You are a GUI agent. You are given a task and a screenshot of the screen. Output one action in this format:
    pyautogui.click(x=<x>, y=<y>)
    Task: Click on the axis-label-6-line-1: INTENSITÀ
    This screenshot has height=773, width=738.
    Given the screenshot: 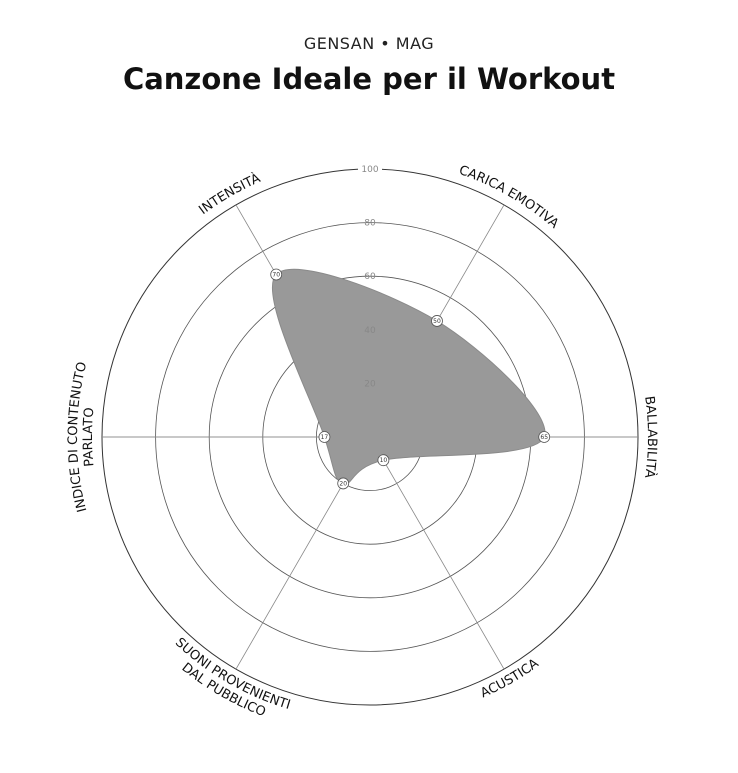 What is the action you would take?
    pyautogui.click(x=229, y=194)
    